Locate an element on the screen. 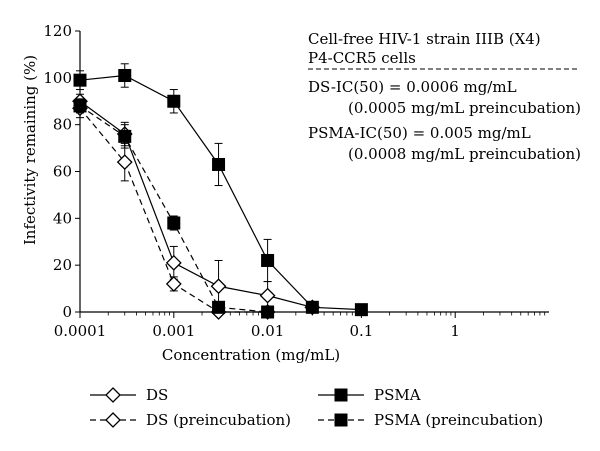  y-axis-label: Infectivity remaining (%) is located at coordinates (30, 150).